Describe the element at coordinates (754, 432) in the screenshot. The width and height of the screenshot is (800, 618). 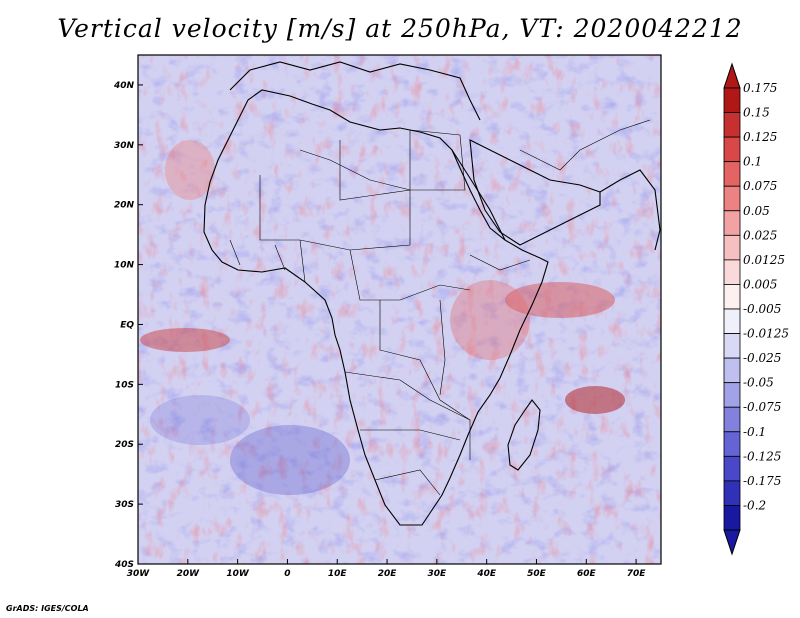
I see `colorbar-label: -0.1` at that location.